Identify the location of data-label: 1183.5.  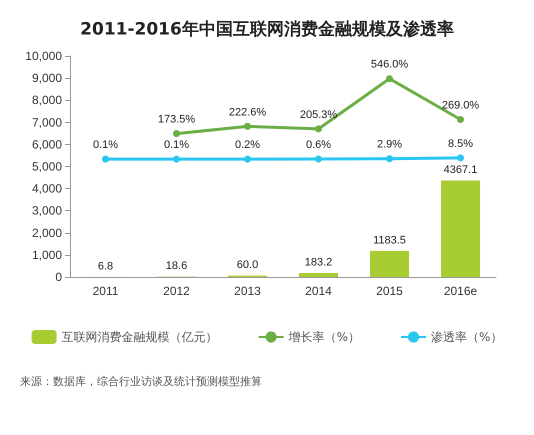
(389, 240).